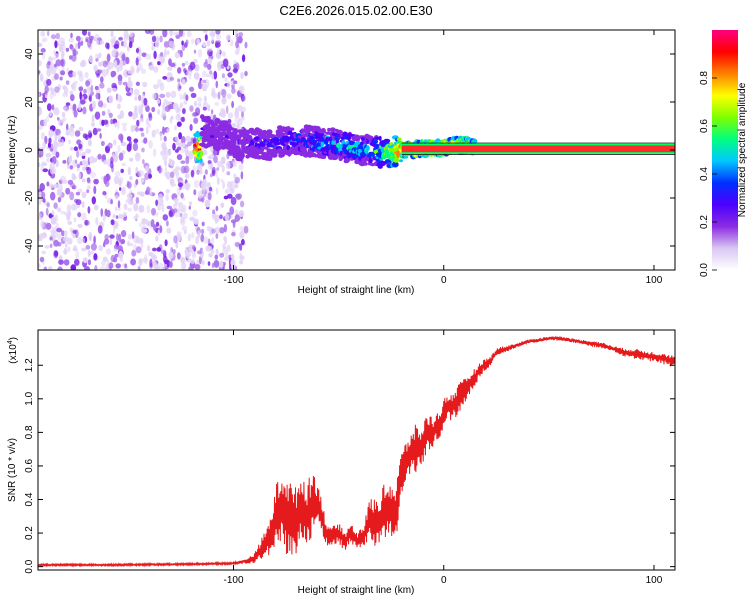  Describe the element at coordinates (13, 354) in the screenshot. I see `snr-scale-label: (x10` at that location.